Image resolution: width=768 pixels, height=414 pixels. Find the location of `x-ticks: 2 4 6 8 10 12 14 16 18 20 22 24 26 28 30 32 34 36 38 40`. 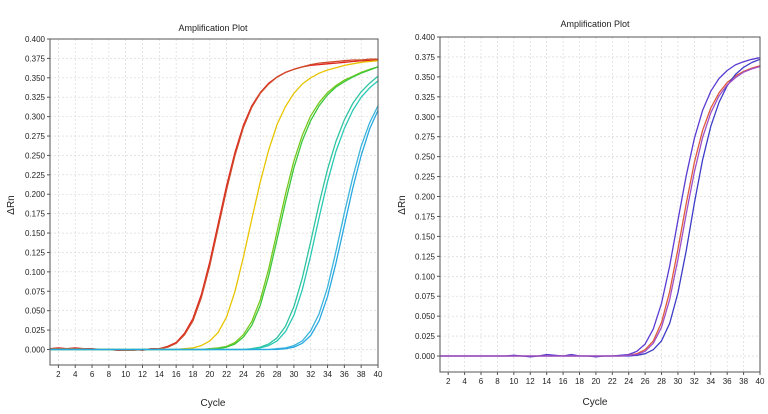

x-ticks: 2 4 6 8 10 12 14 16 18 20 22 24 26 28 30 32 34 36 38 40 is located at coordinates (219, 372).